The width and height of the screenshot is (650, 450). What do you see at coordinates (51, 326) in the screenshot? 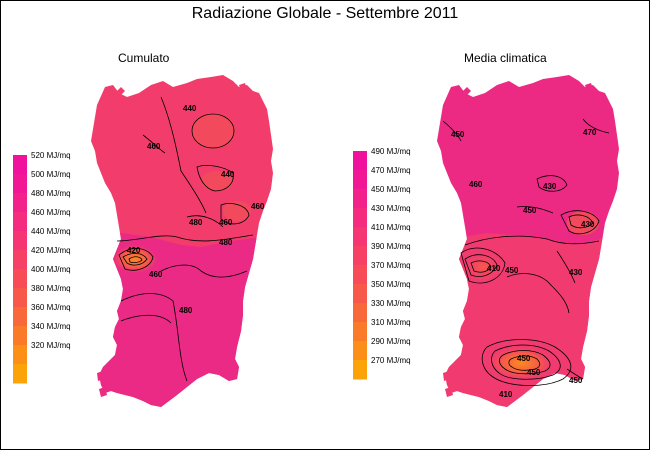
I see `legend-label: 340 MJ/mq` at bounding box center [51, 326].